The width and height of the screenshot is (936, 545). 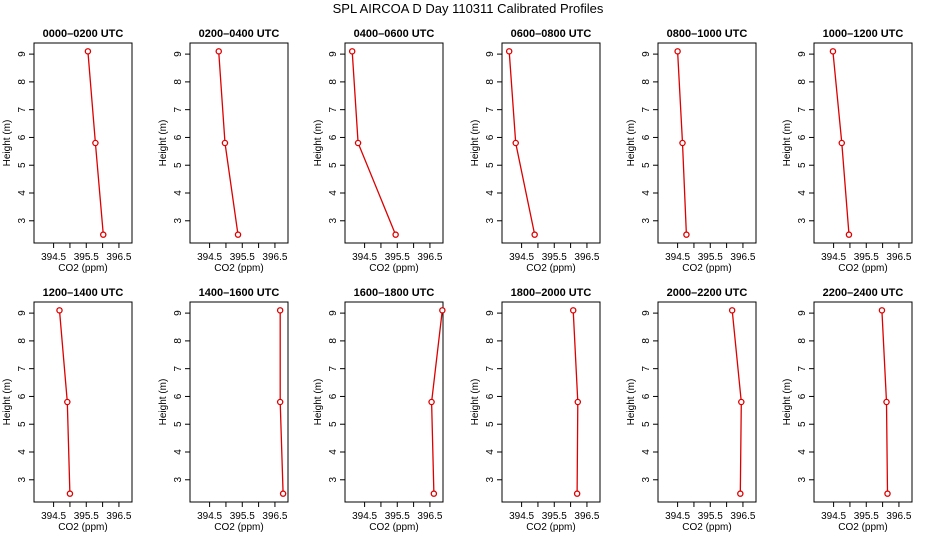 What do you see at coordinates (83, 293) in the screenshot?
I see `panel-title: 1200–1400 UTC` at bounding box center [83, 293].